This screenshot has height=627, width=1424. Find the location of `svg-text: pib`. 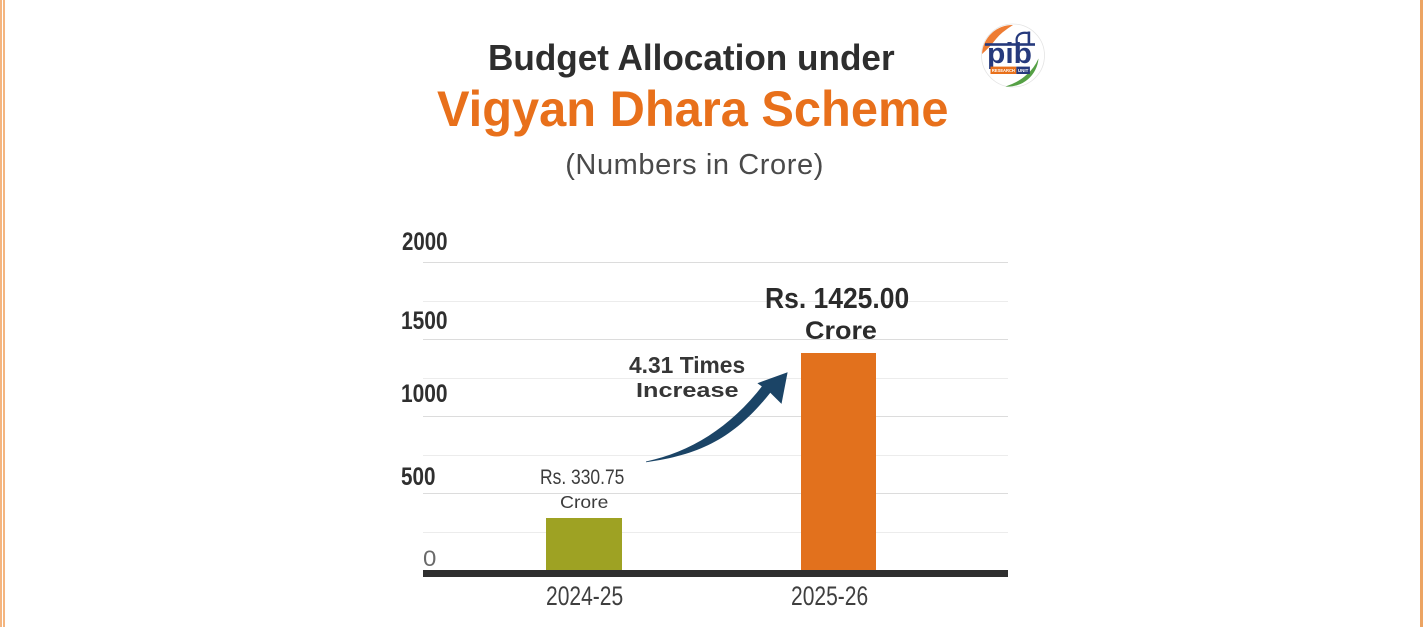

svg-text: pib is located at coordinates (1009, 54).